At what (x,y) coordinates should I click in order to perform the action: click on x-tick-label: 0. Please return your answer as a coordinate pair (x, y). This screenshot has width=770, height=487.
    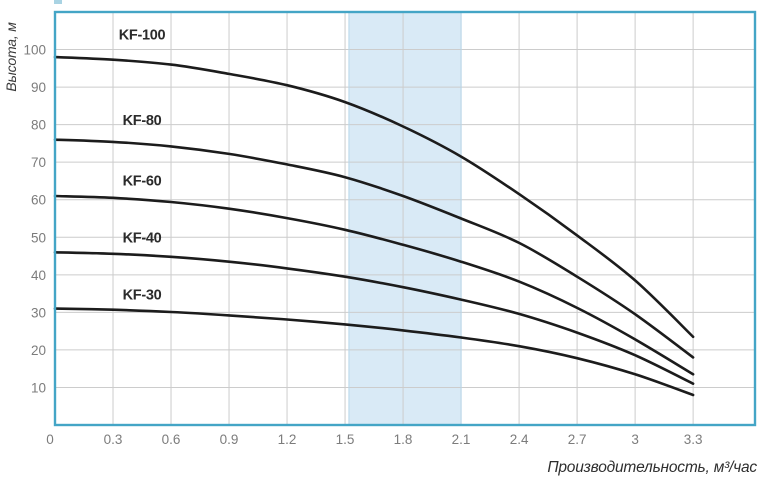
    Looking at the image, I should click on (50, 439).